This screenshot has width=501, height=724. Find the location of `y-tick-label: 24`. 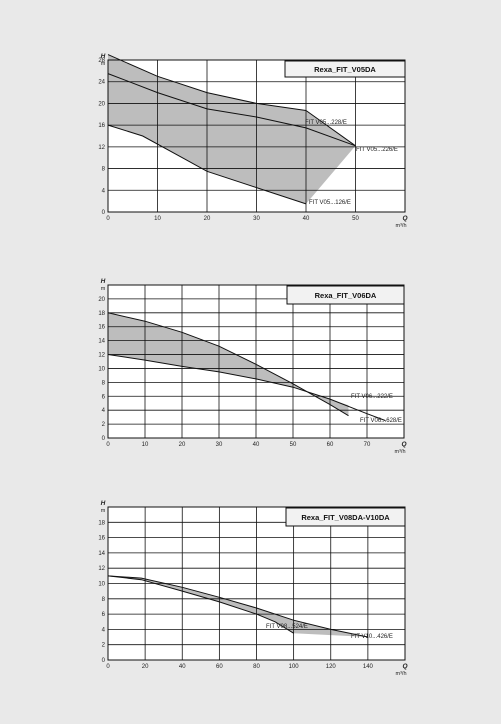

y-tick-label: 24 is located at coordinates (101, 83).